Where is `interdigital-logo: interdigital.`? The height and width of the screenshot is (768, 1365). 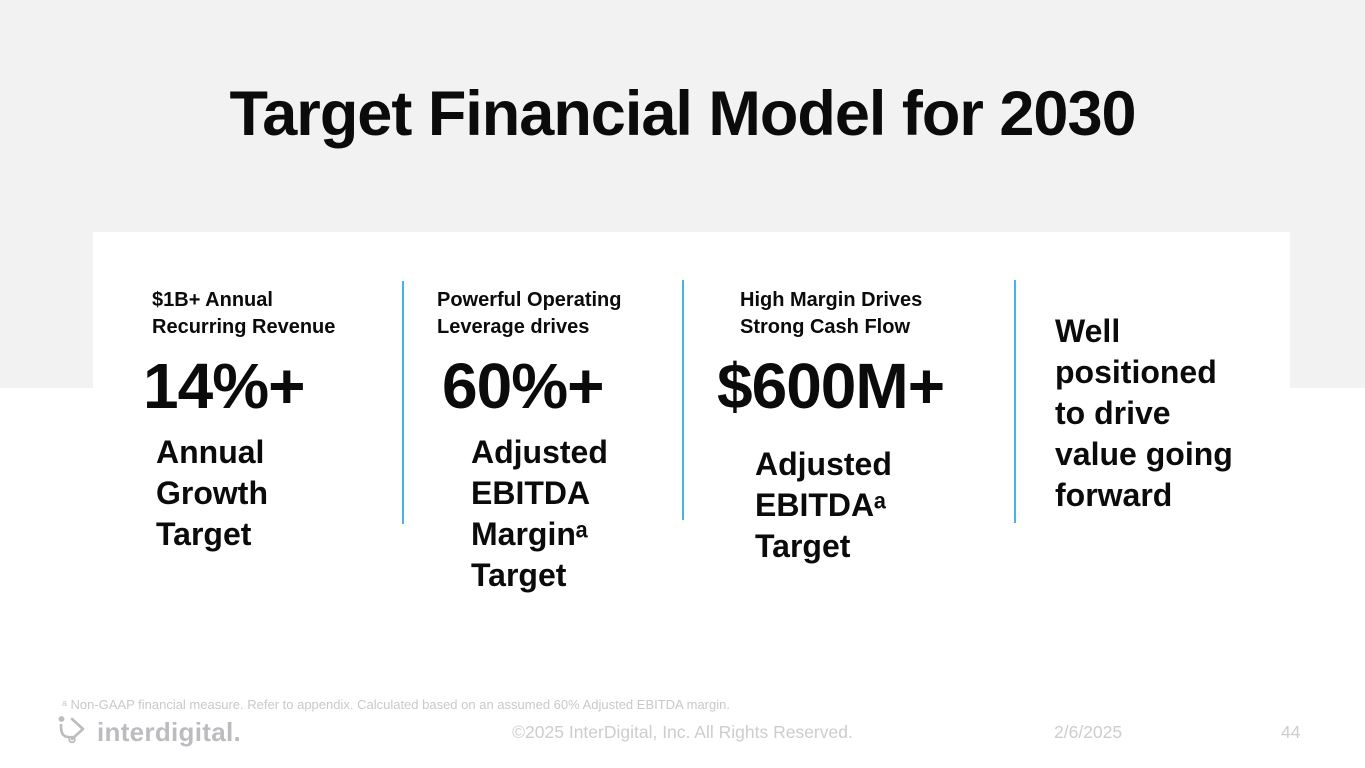
interdigital-logo: interdigital. is located at coordinates (148, 732).